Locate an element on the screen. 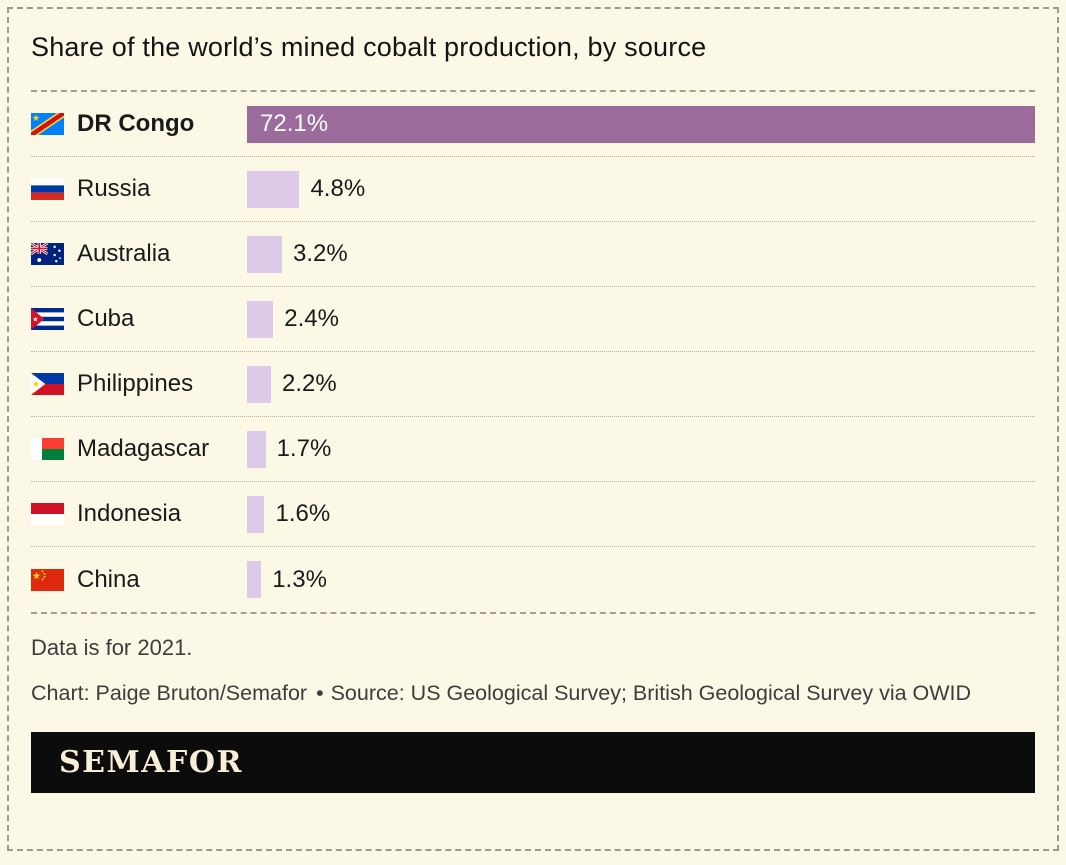 The height and width of the screenshot is (865, 1066). chart-row-indonesia: Indonesia 1.6% is located at coordinates (533, 514).